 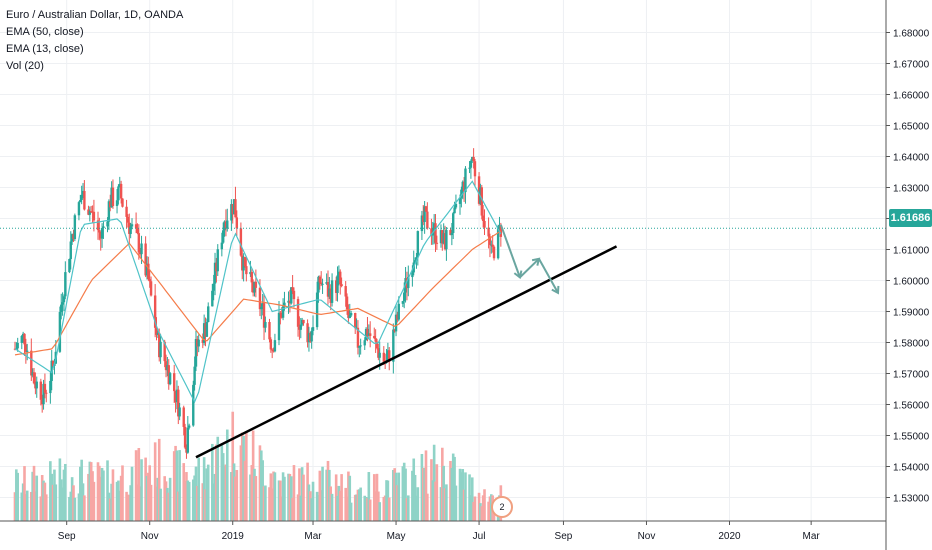 What do you see at coordinates (45, 32) in the screenshot?
I see `legend-ema-50: EMA (50, close)` at bounding box center [45, 32].